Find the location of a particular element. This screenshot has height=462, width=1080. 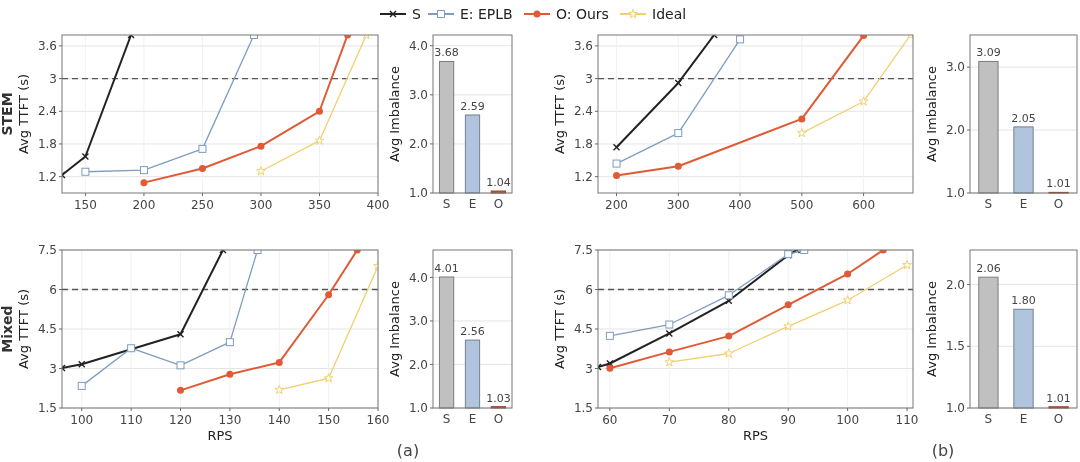

x-tick-label: 140 is located at coordinates (279, 420).